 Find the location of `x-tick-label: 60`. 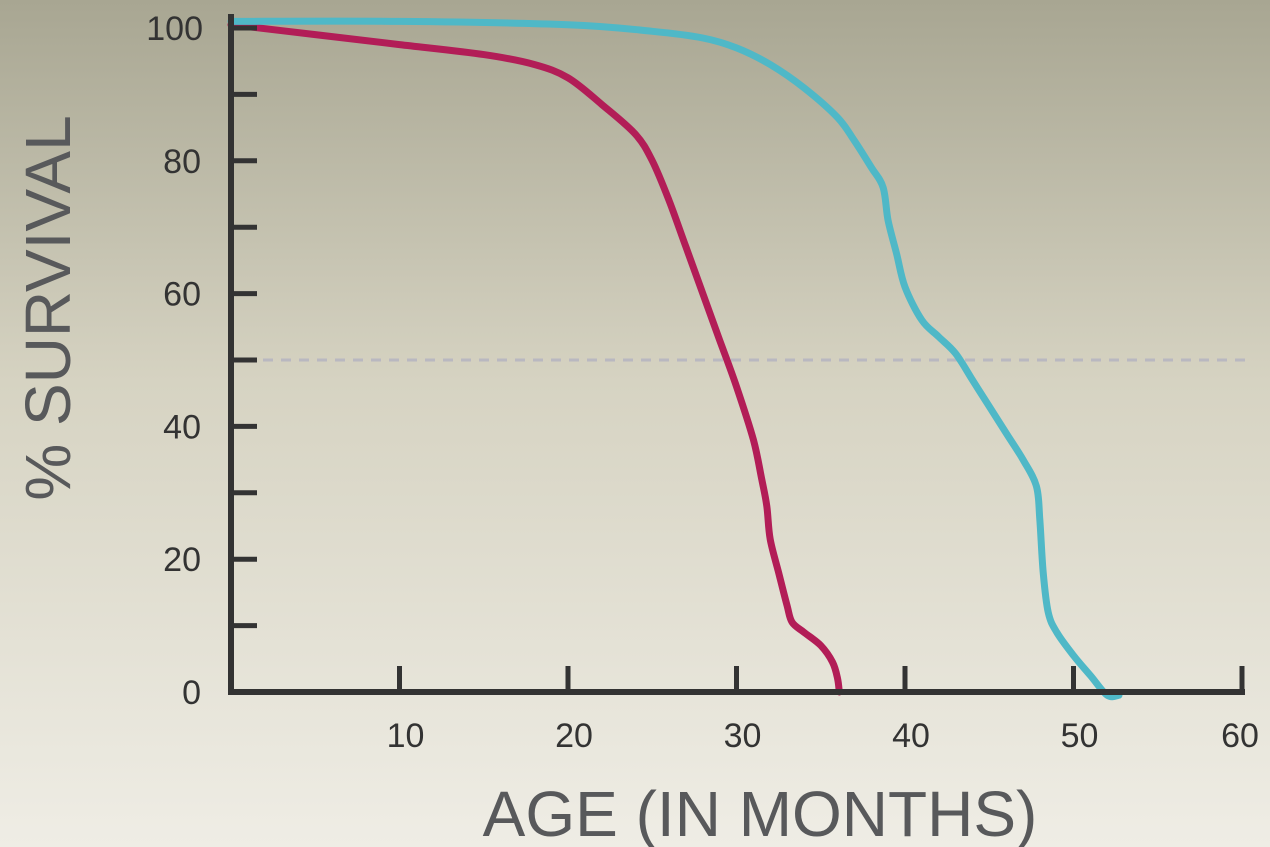

x-tick-label: 60 is located at coordinates (1240, 736).